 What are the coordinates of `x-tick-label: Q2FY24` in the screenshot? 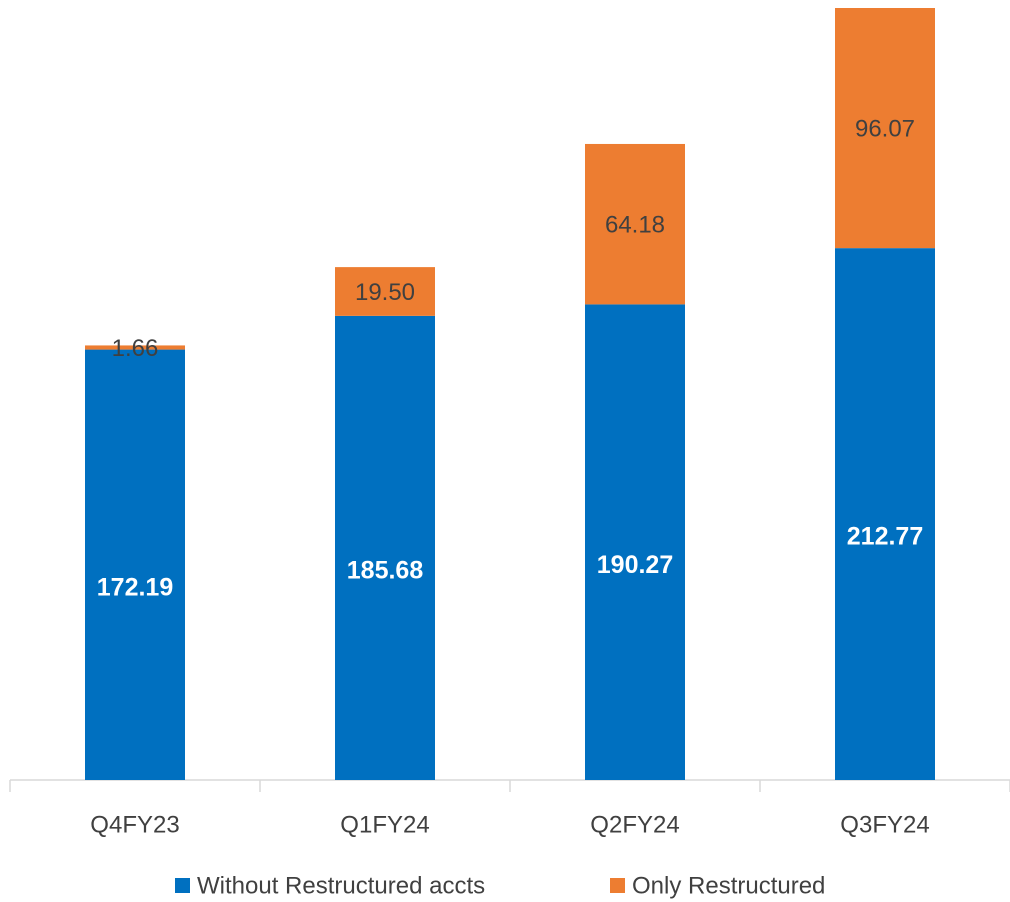 It's located at (634, 824).